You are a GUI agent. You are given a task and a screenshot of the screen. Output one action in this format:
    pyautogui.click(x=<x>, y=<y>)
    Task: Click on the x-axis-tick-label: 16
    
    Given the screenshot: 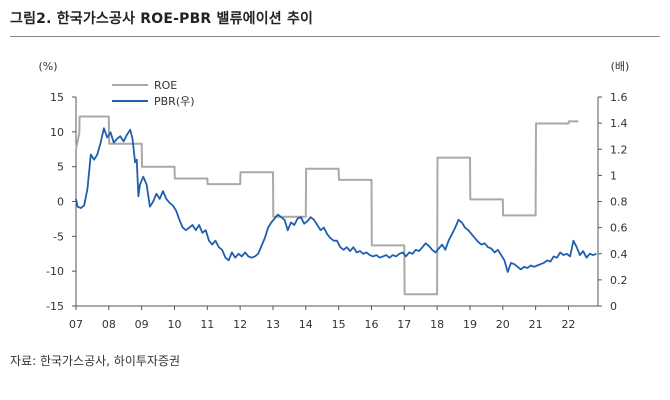 What is the action you would take?
    pyautogui.click(x=371, y=324)
    